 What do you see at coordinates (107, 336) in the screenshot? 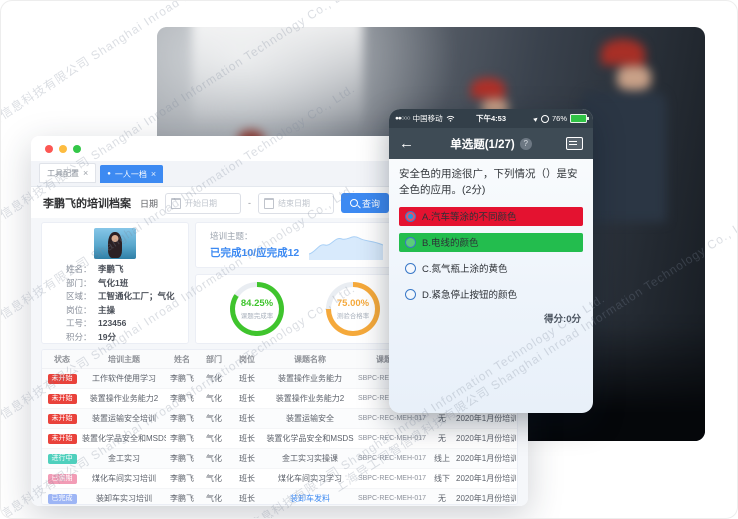
I see `profile-field-value: 19分` at bounding box center [107, 336].